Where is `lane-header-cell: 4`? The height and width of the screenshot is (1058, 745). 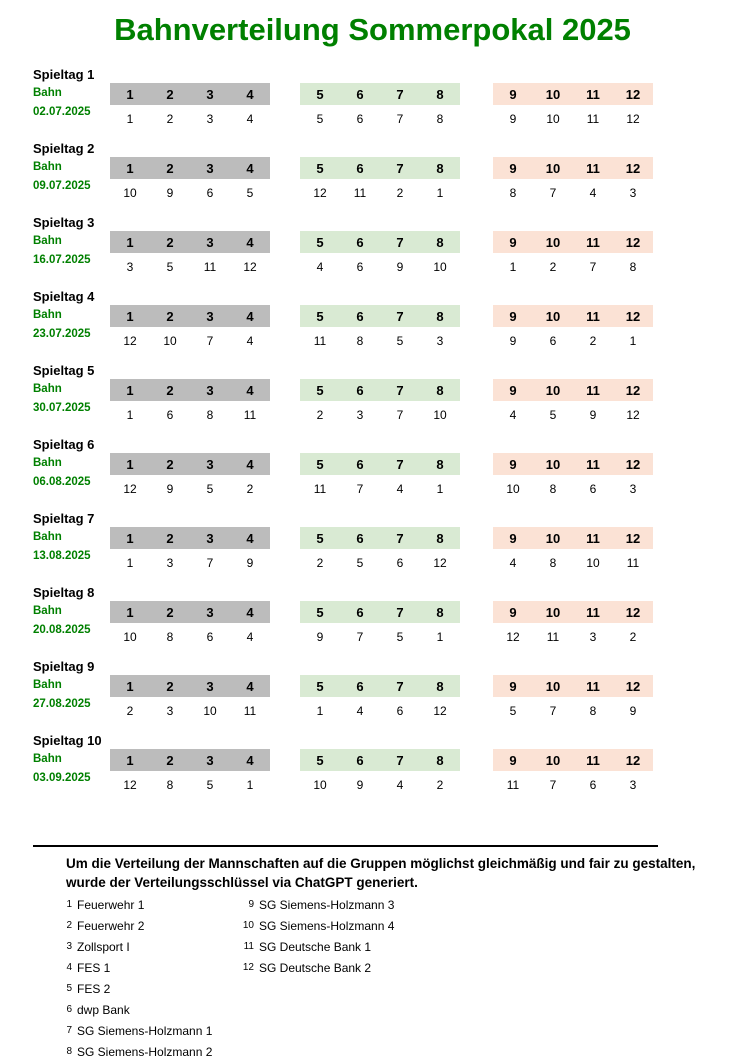
lane-header-cell: 4 is located at coordinates (250, 760).